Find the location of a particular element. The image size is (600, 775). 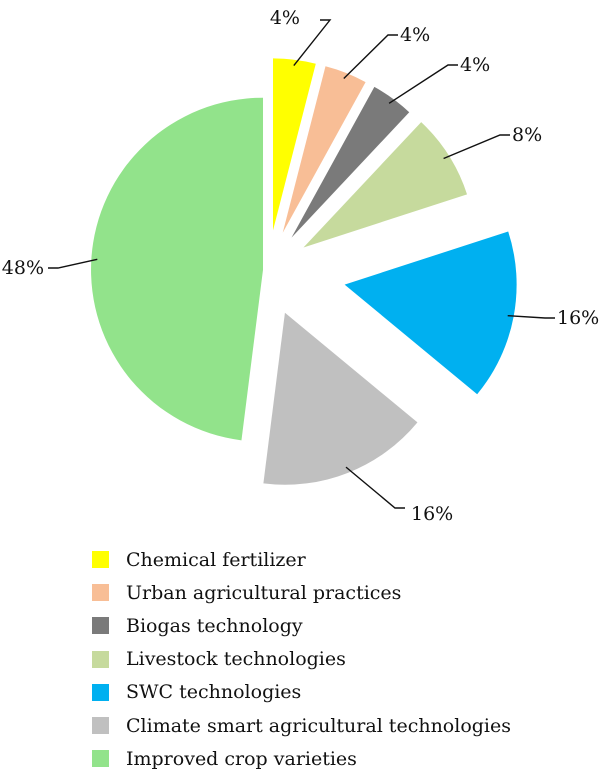

legend-label: Biogas technology is located at coordinates (214, 625).